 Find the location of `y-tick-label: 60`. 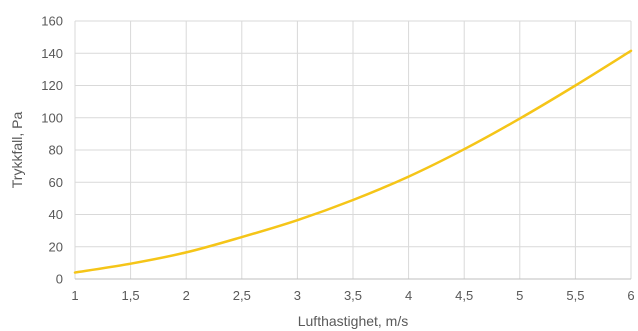

y-tick-label: 60 is located at coordinates (56, 182).